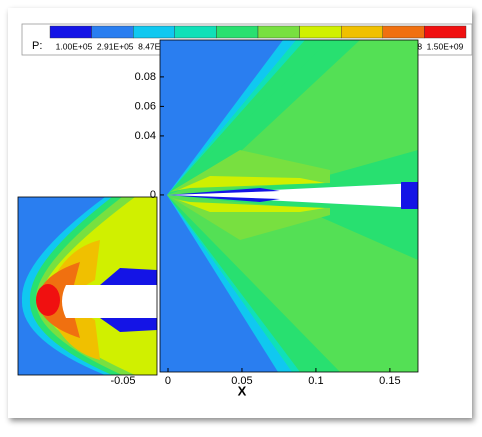 This screenshot has width=482, height=437. I want to click on colorbar-label: 8.47E+05, so click(156, 46).